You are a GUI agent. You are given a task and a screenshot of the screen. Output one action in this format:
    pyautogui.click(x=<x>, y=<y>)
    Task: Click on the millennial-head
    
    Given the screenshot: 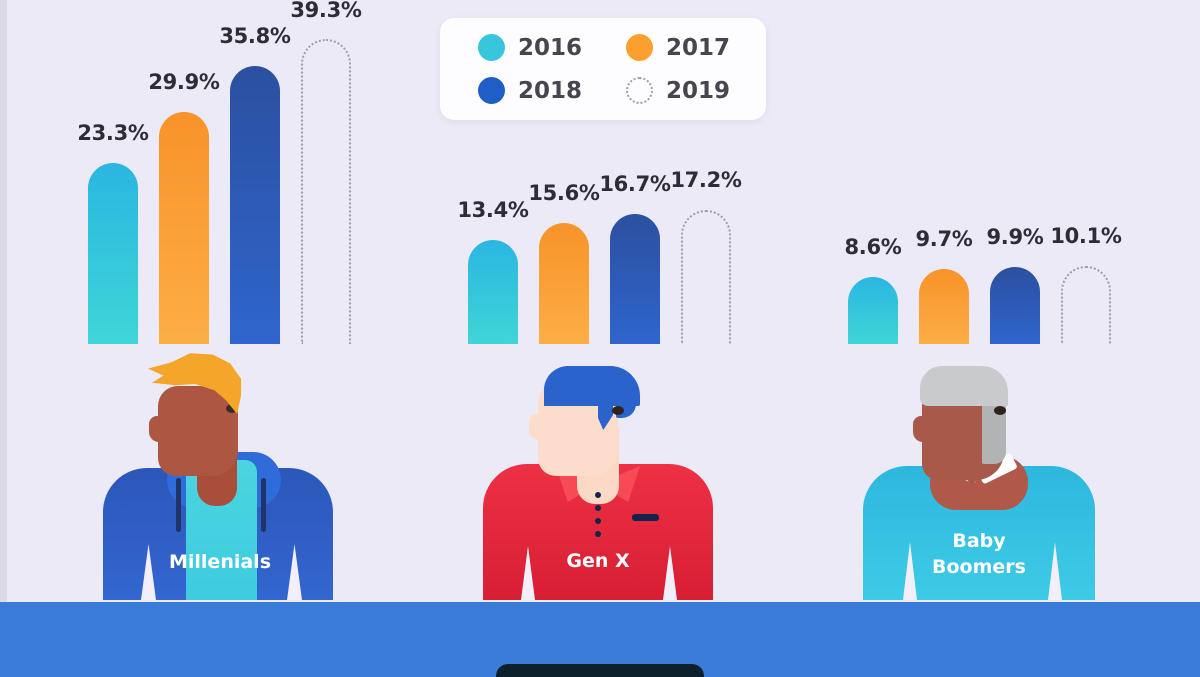 What is the action you would take?
    pyautogui.click(x=198, y=431)
    